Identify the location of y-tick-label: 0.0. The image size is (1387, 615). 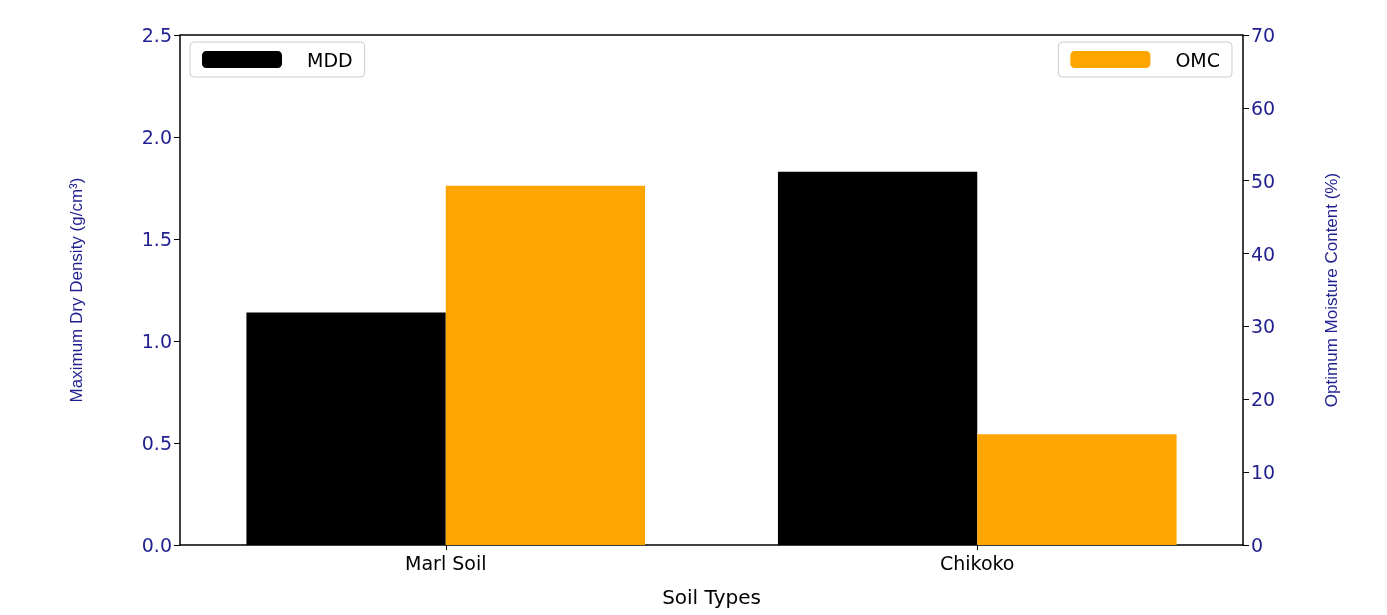
(156, 545).